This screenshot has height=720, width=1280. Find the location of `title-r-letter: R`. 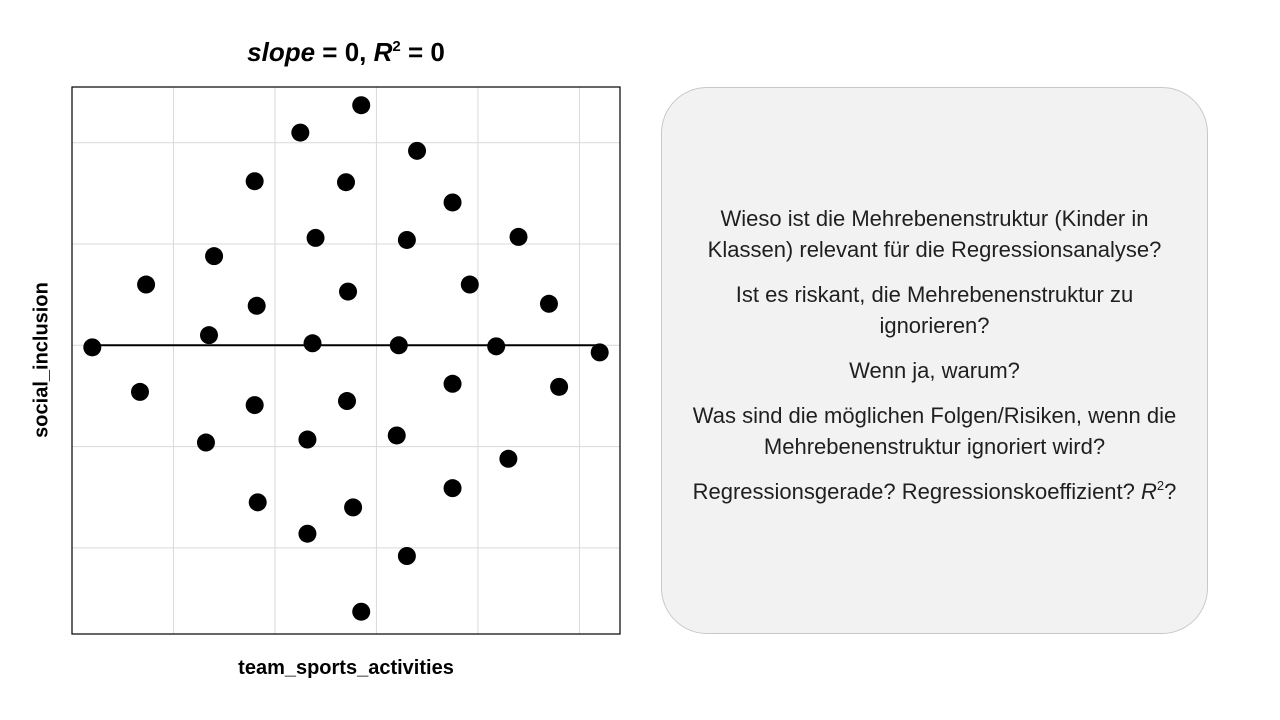

title-r-letter: R is located at coordinates (383, 52).